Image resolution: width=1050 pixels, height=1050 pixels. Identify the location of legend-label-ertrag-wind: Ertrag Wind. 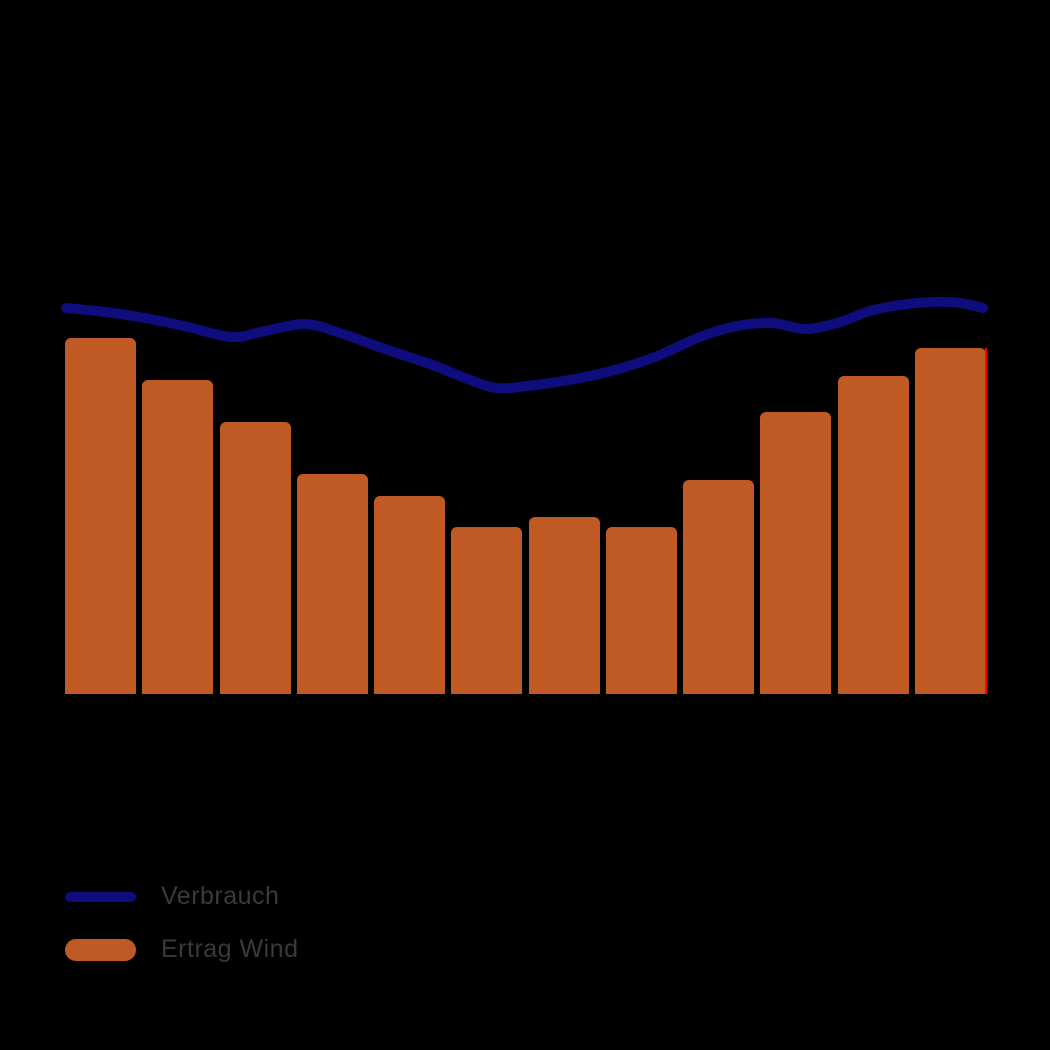
(230, 949).